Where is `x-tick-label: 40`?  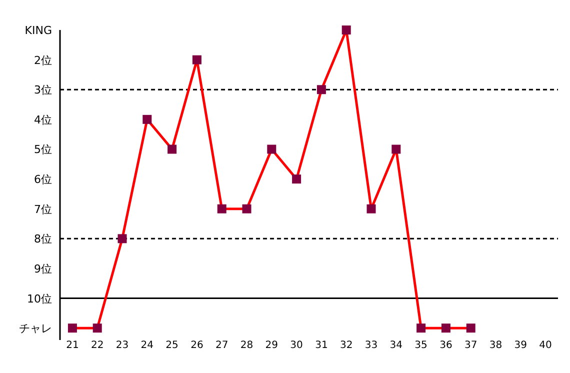
x-tick-label: 40 is located at coordinates (545, 345).